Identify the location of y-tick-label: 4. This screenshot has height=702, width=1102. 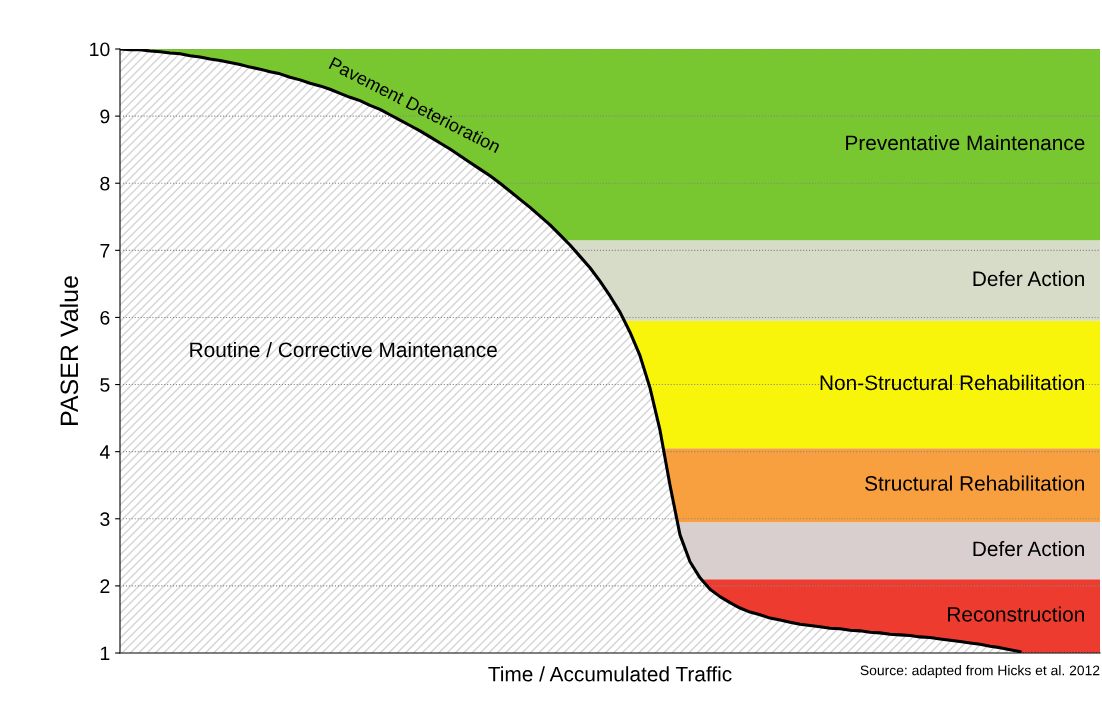
(104, 452).